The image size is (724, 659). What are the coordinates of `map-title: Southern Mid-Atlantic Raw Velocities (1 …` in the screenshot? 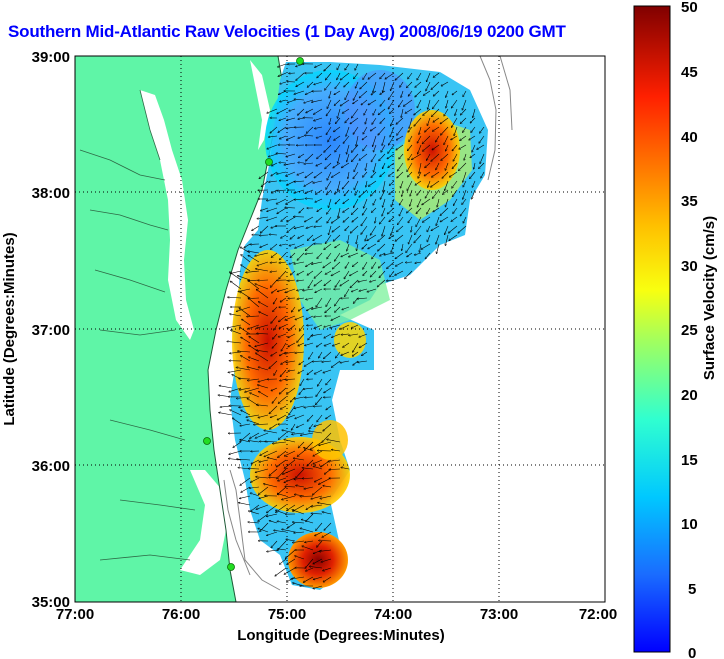 It's located at (287, 31).